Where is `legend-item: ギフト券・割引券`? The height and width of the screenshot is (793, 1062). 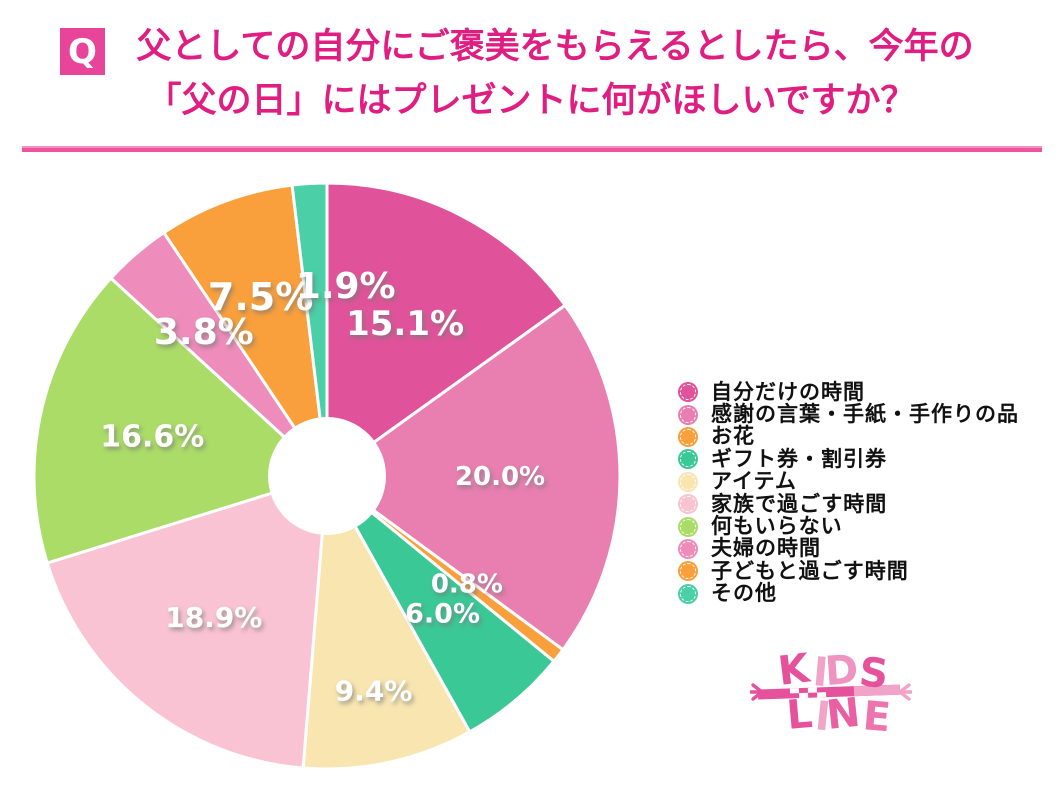
legend-item: ギフト券・割引券 is located at coordinates (848, 459).